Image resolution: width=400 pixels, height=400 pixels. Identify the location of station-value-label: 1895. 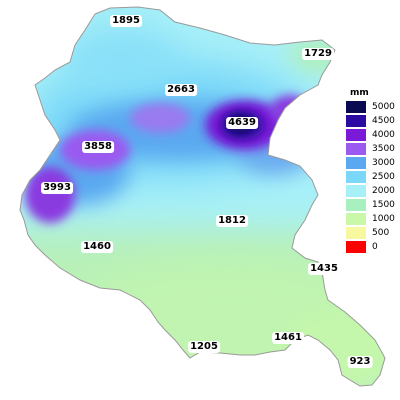
(126, 21).